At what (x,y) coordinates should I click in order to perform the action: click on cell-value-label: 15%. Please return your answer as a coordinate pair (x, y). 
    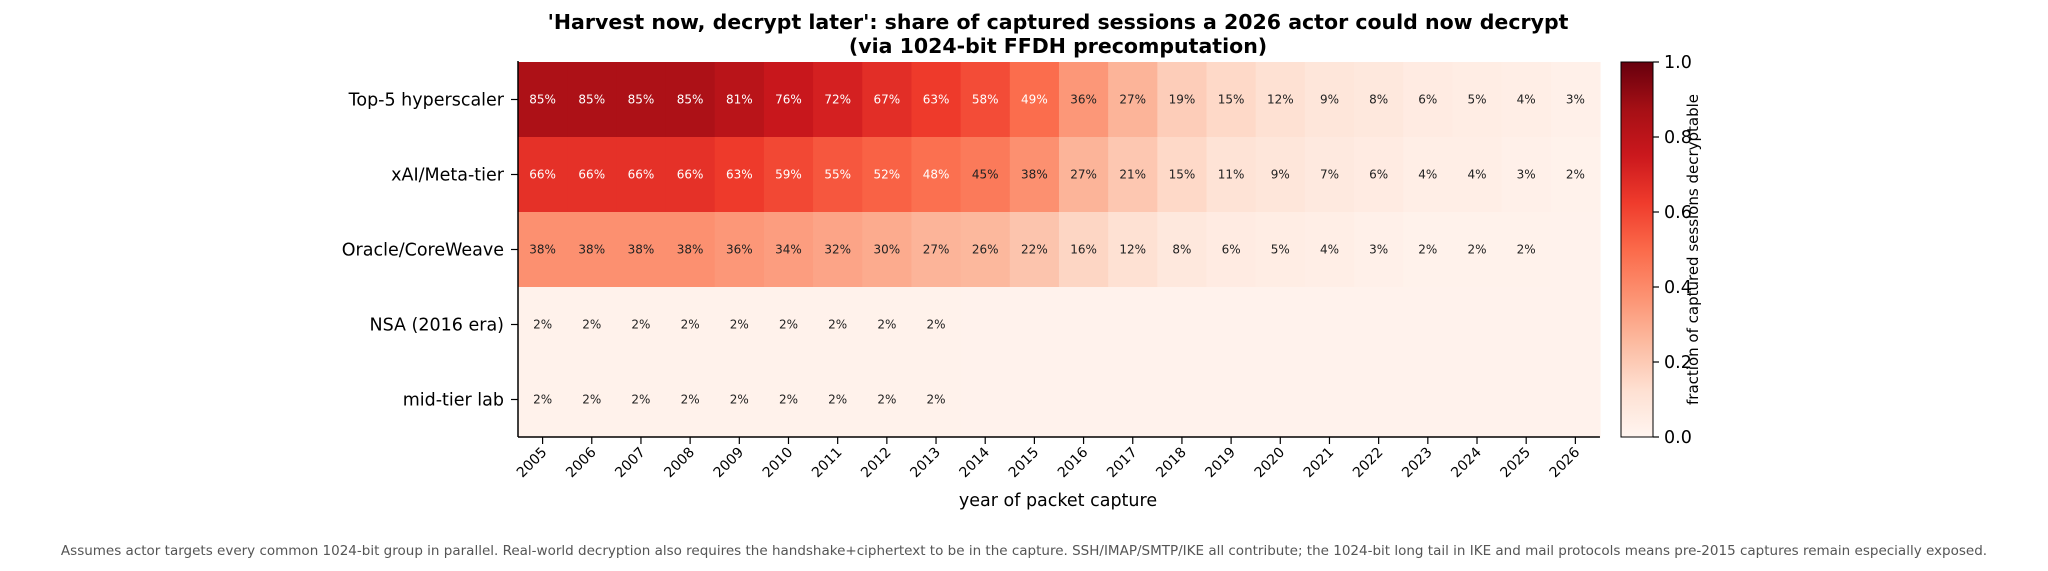
    Looking at the image, I should click on (1182, 175).